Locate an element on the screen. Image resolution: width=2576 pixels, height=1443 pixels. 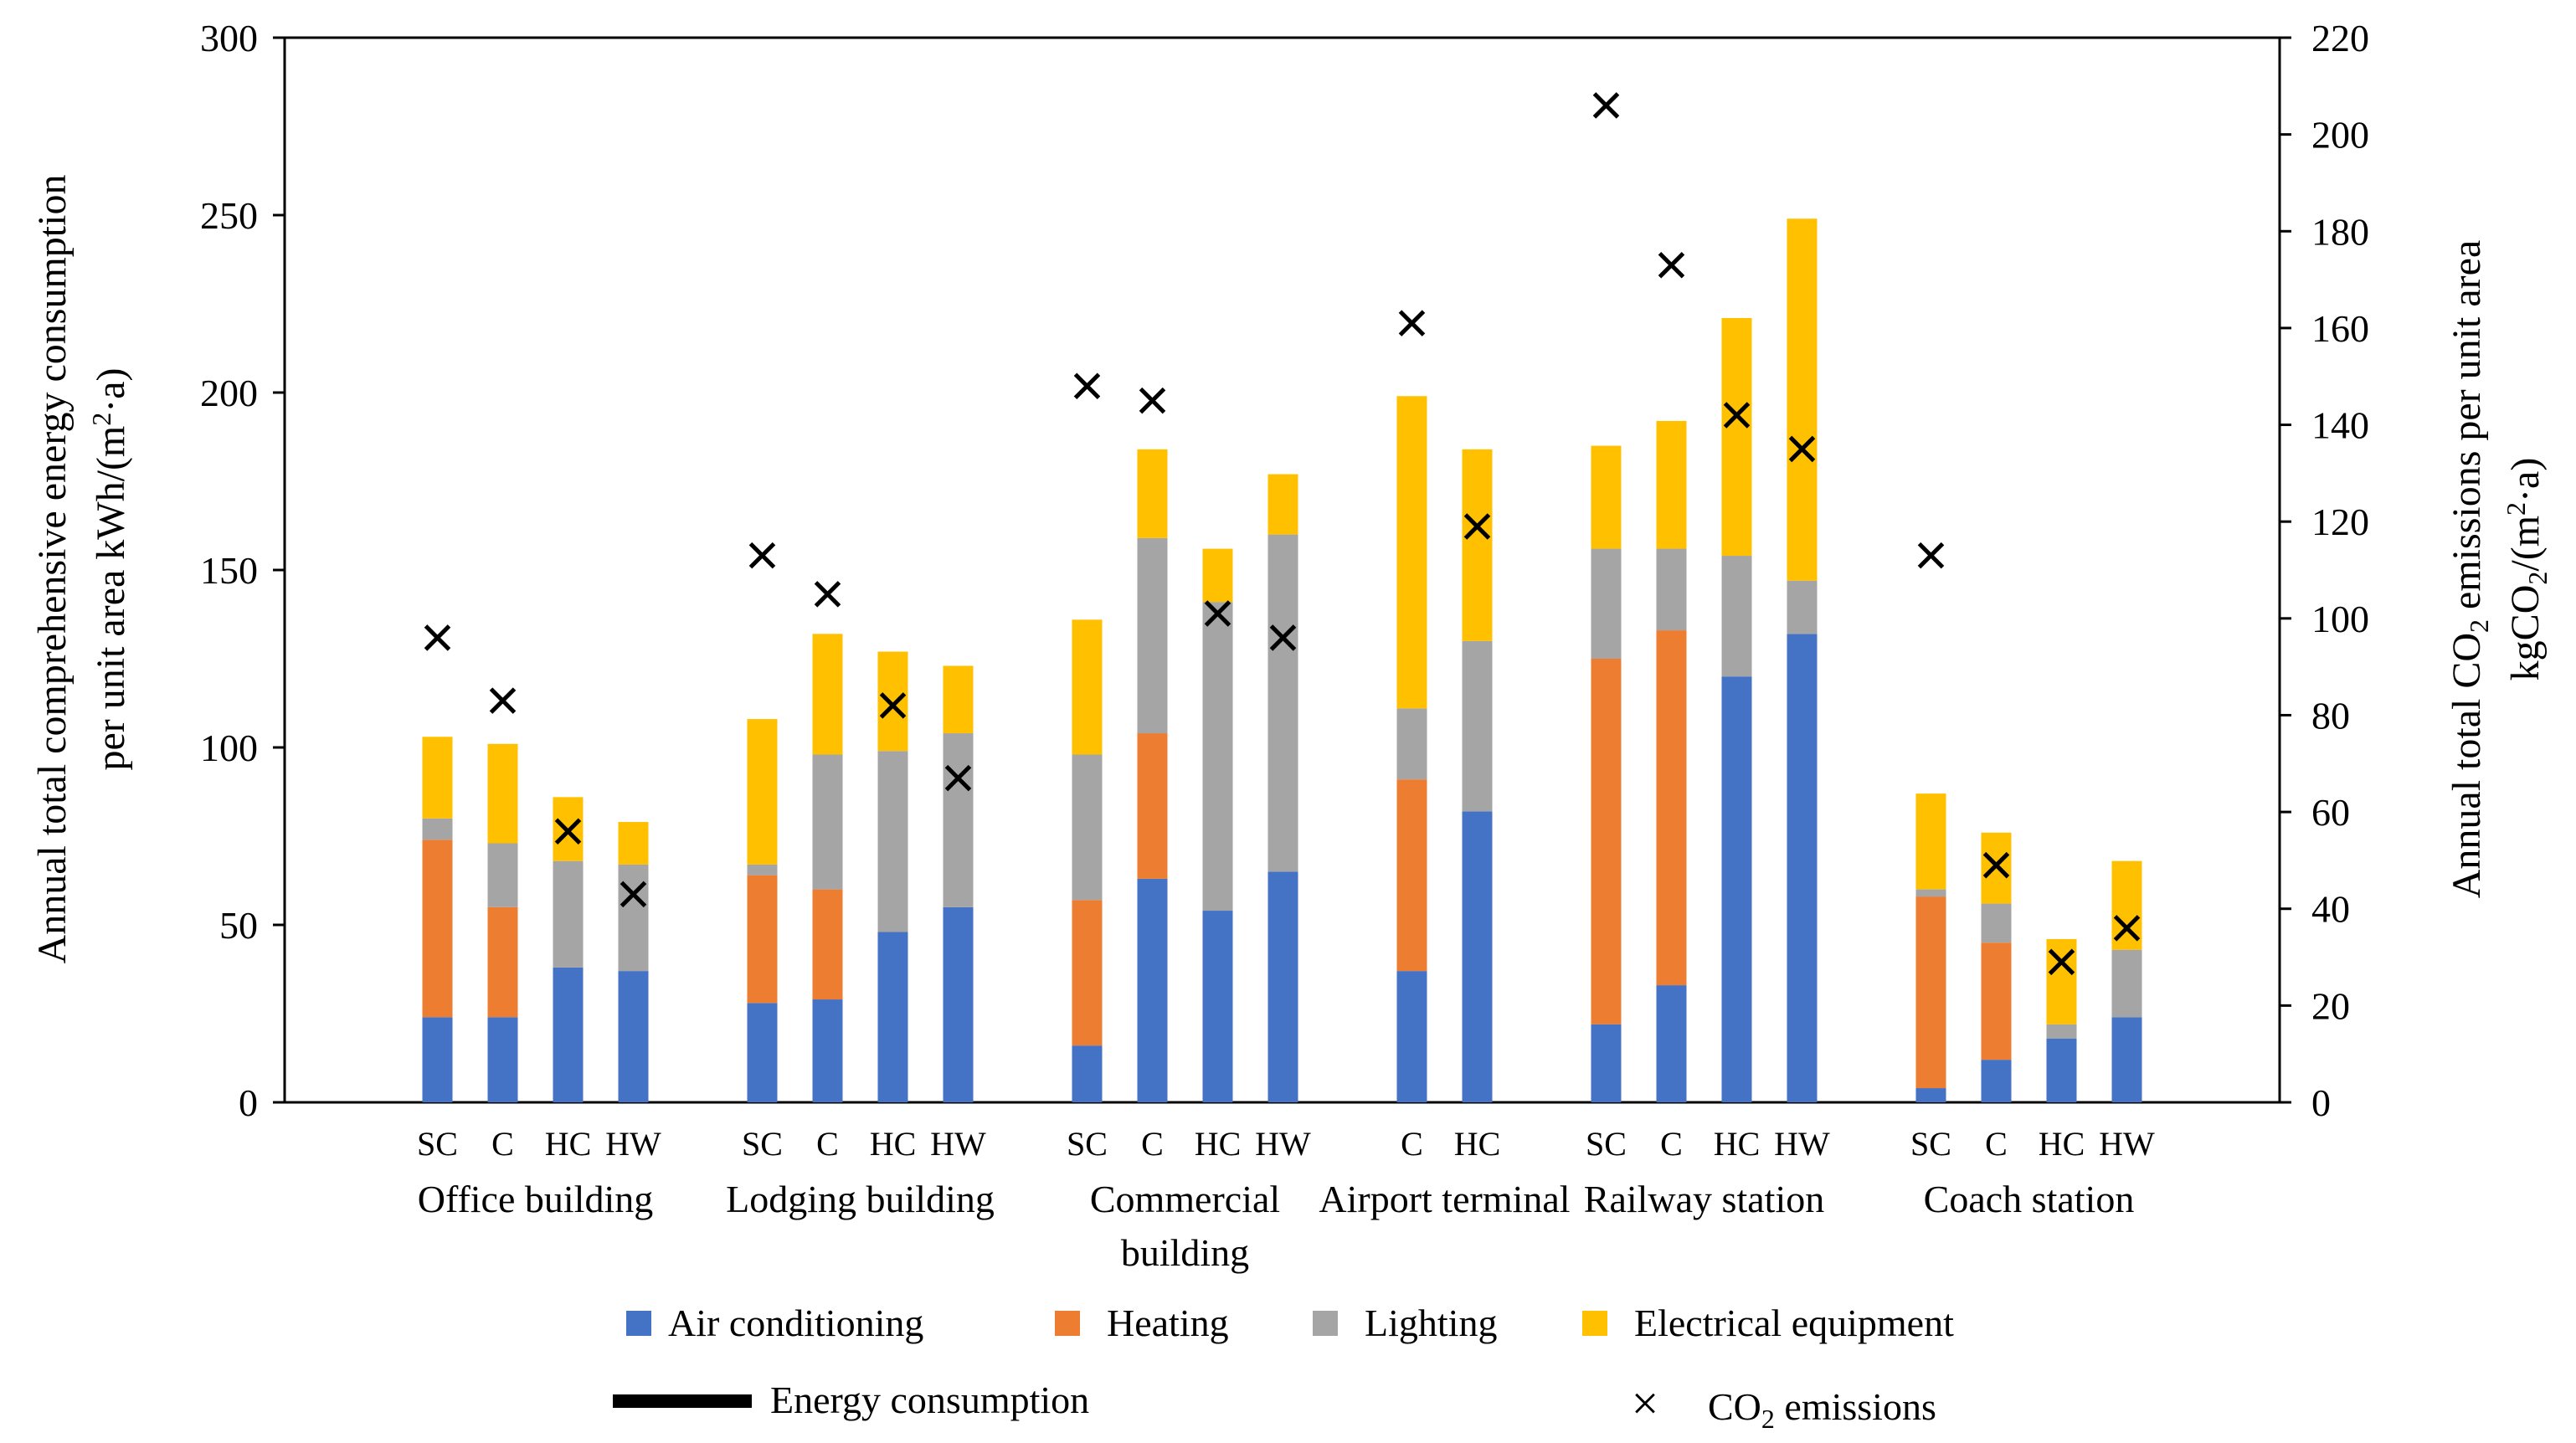
legend-co2-marker-icon: × is located at coordinates (1646, 1403).